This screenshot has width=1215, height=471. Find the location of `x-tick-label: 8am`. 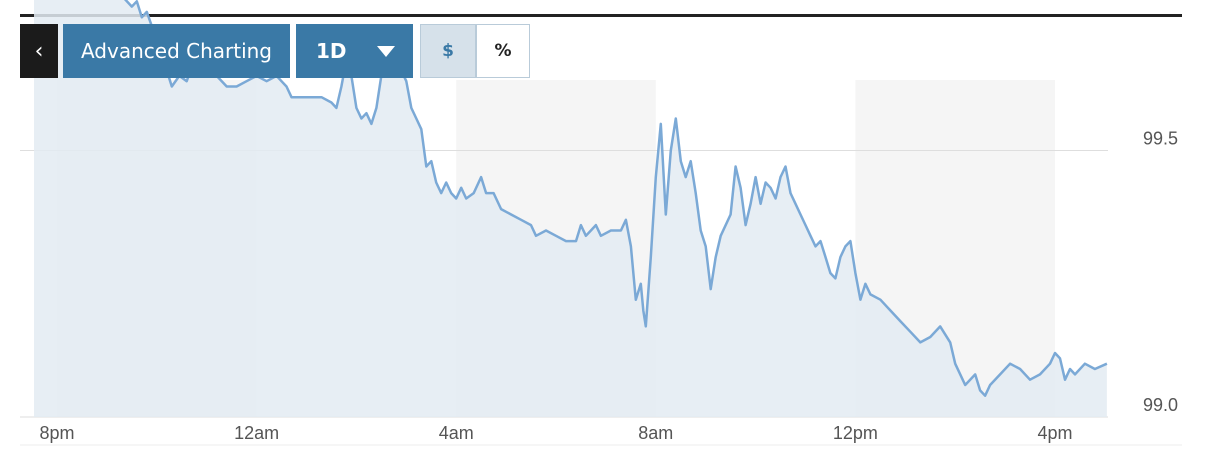

x-tick-label: 8am is located at coordinates (655, 433).